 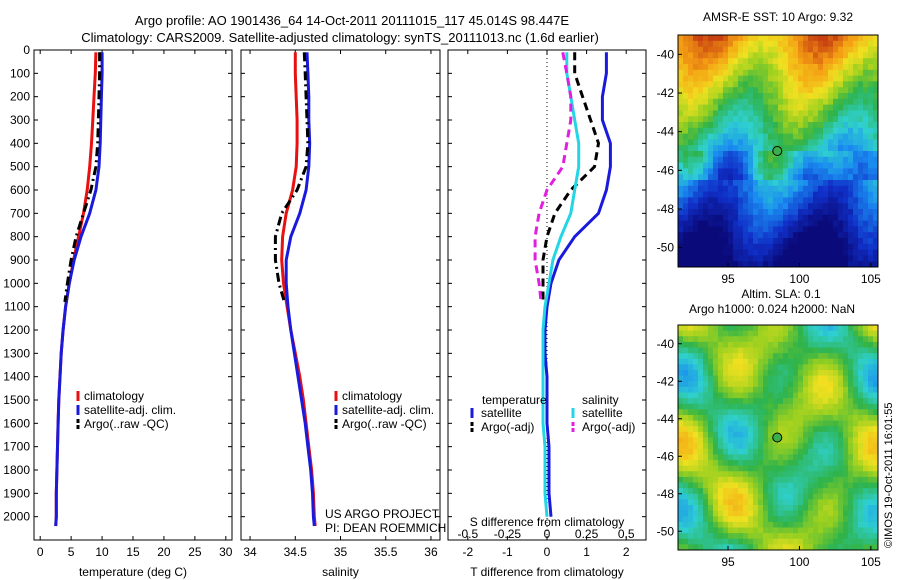 I want to click on y-tick-label: 1800, so click(x=16, y=470).